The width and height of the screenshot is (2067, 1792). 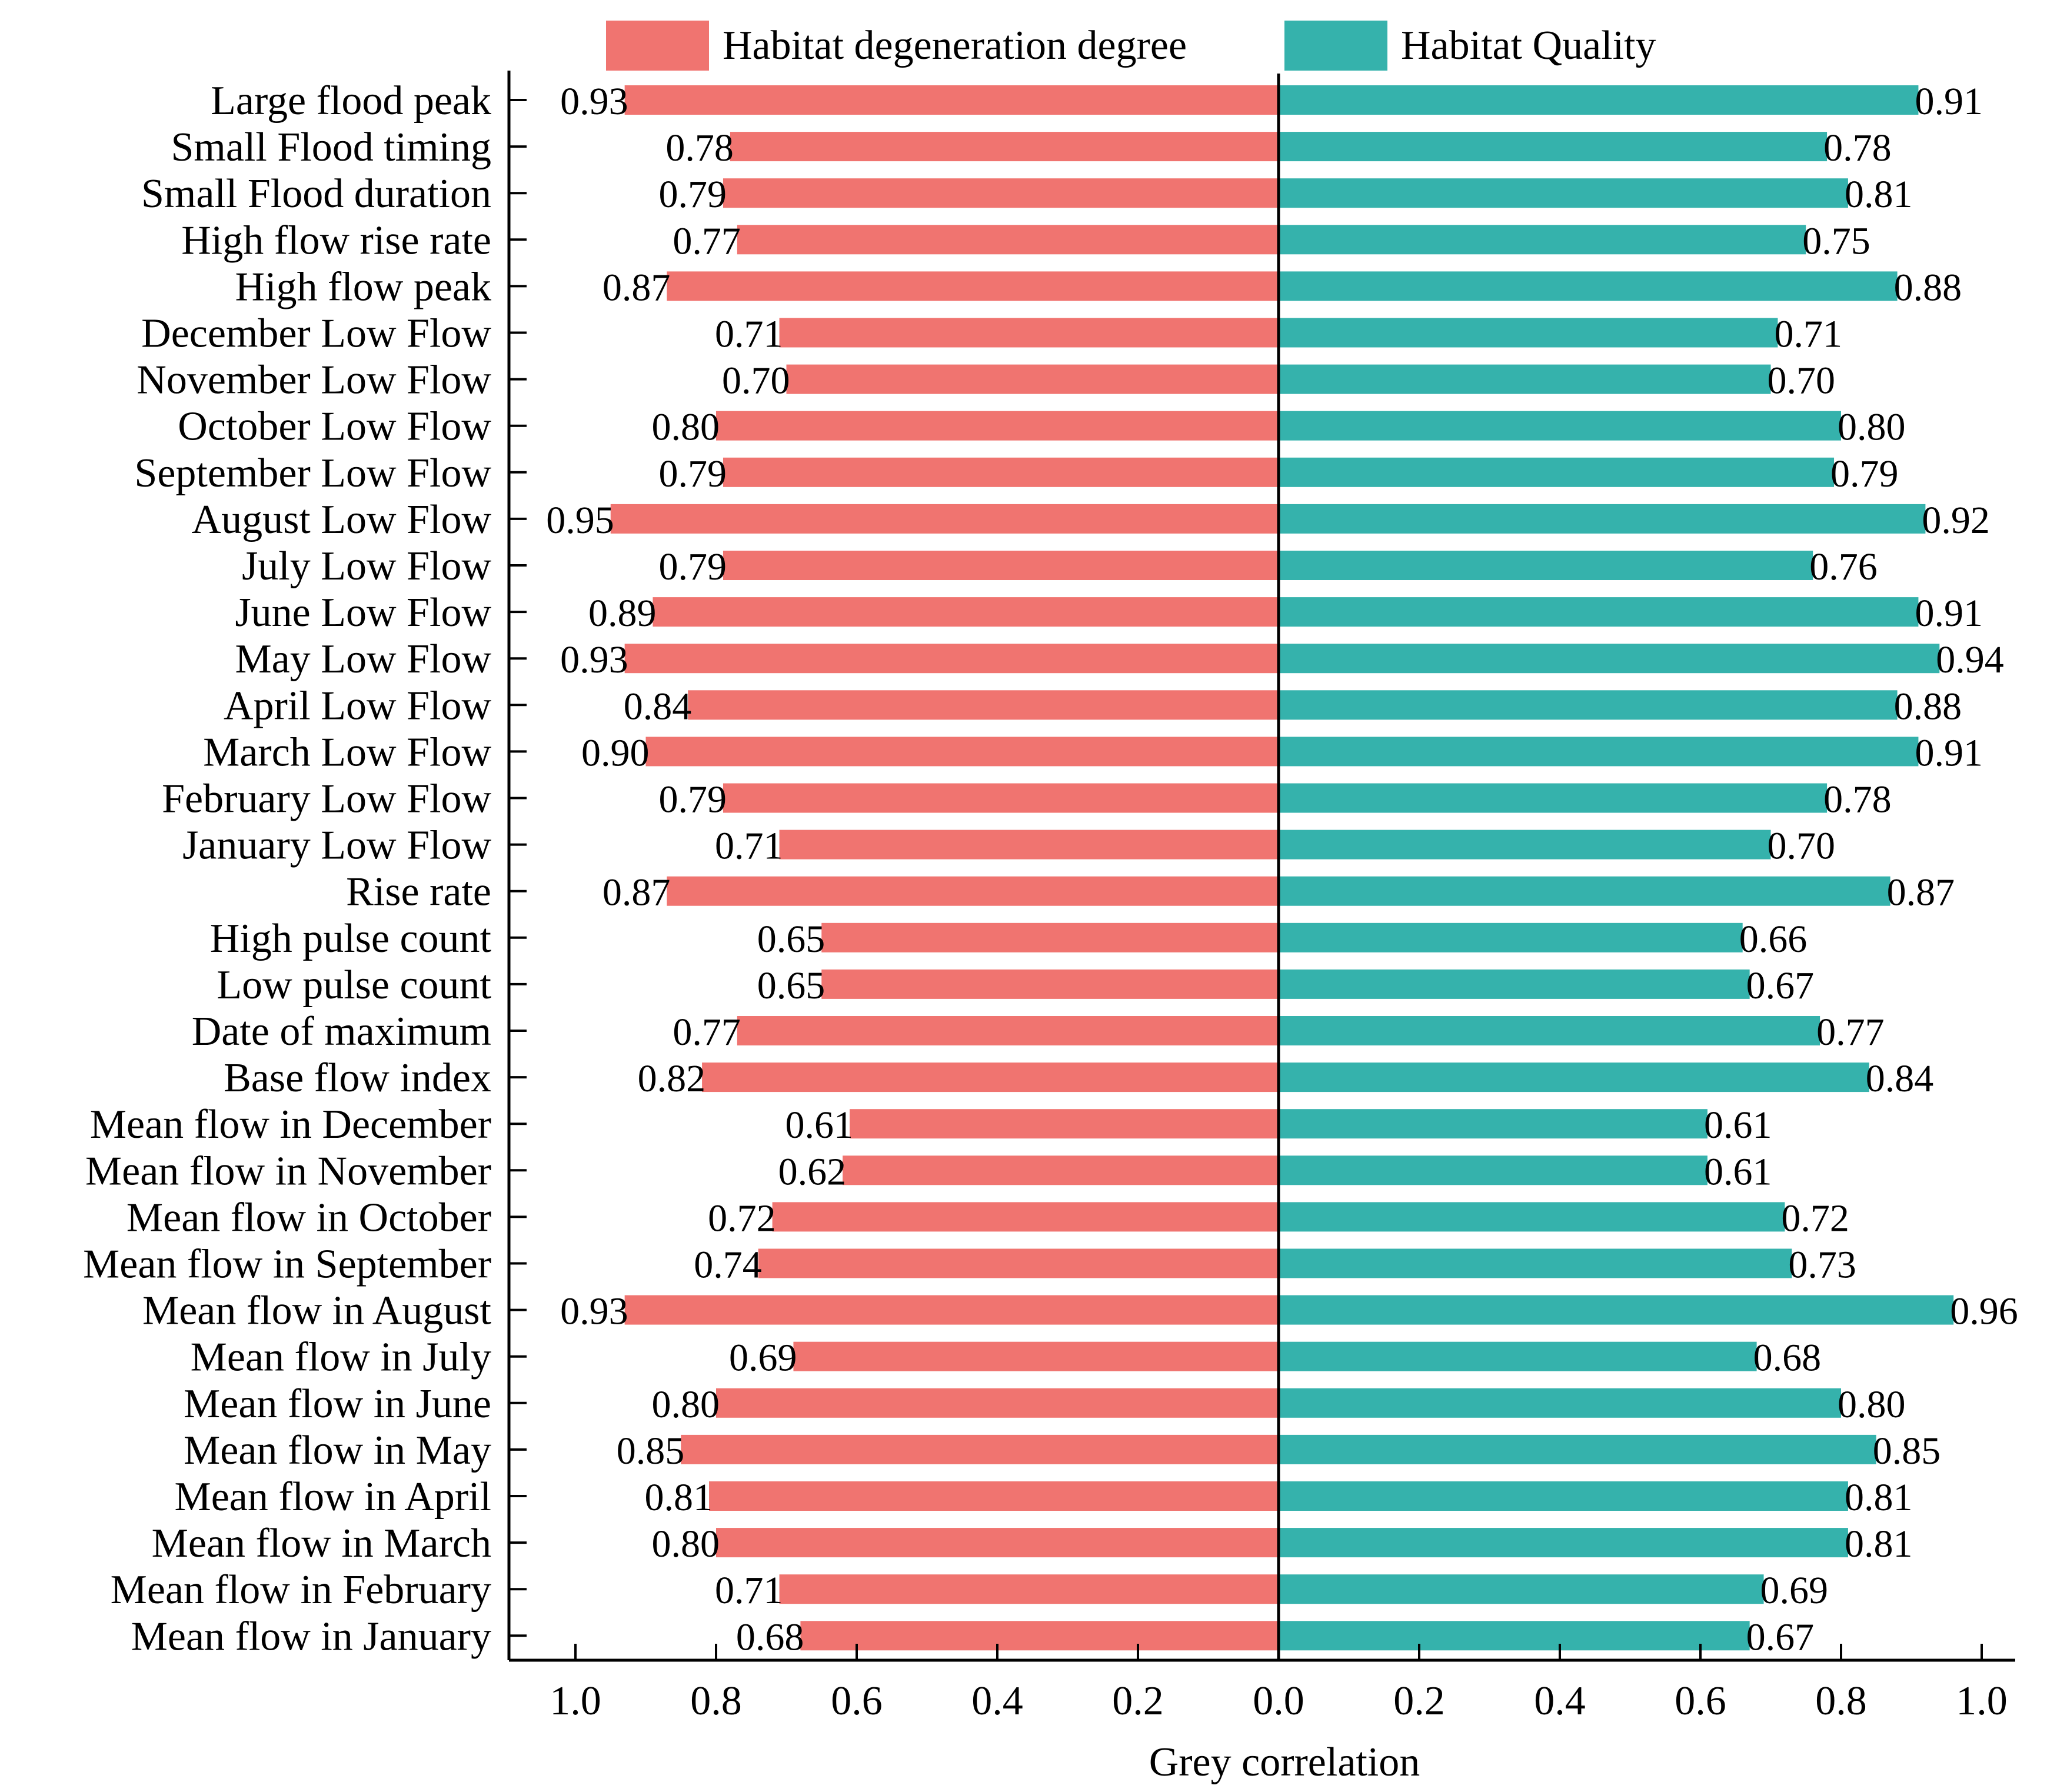 I want to click on category-label-mean-flow-in-march: Mean flow in March, so click(x=321, y=1543).